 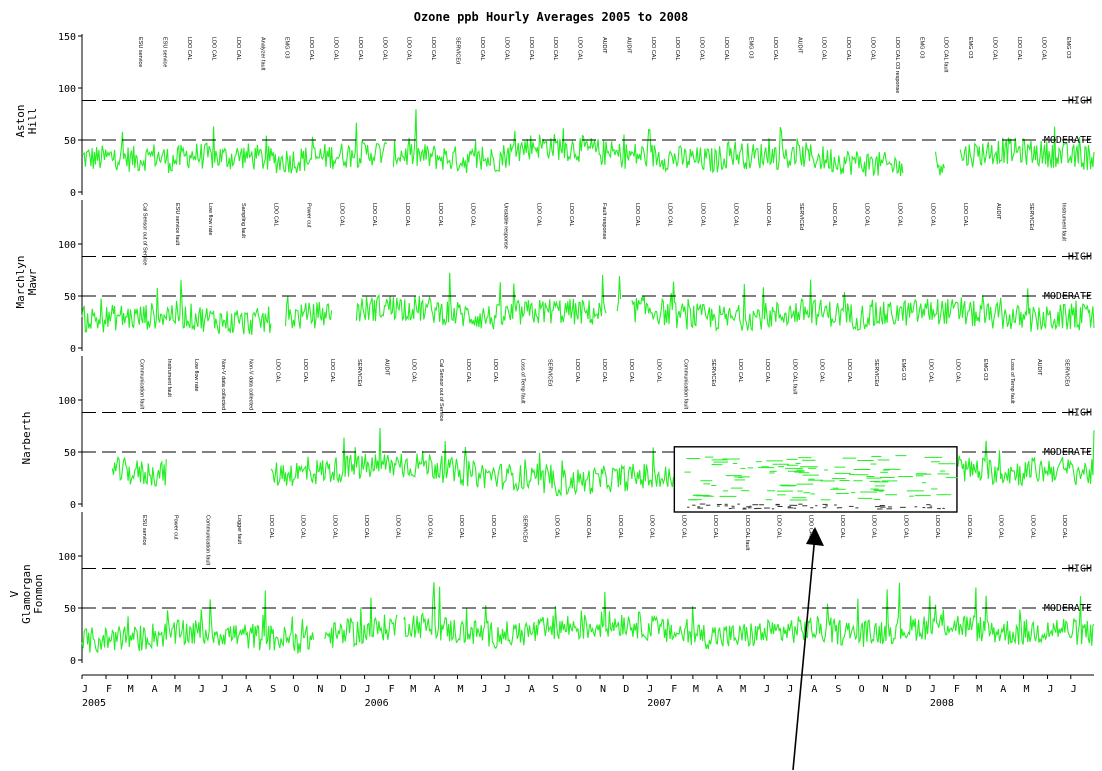 What do you see at coordinates (14, 593) in the screenshot?
I see `panel-label-line: V` at bounding box center [14, 593].